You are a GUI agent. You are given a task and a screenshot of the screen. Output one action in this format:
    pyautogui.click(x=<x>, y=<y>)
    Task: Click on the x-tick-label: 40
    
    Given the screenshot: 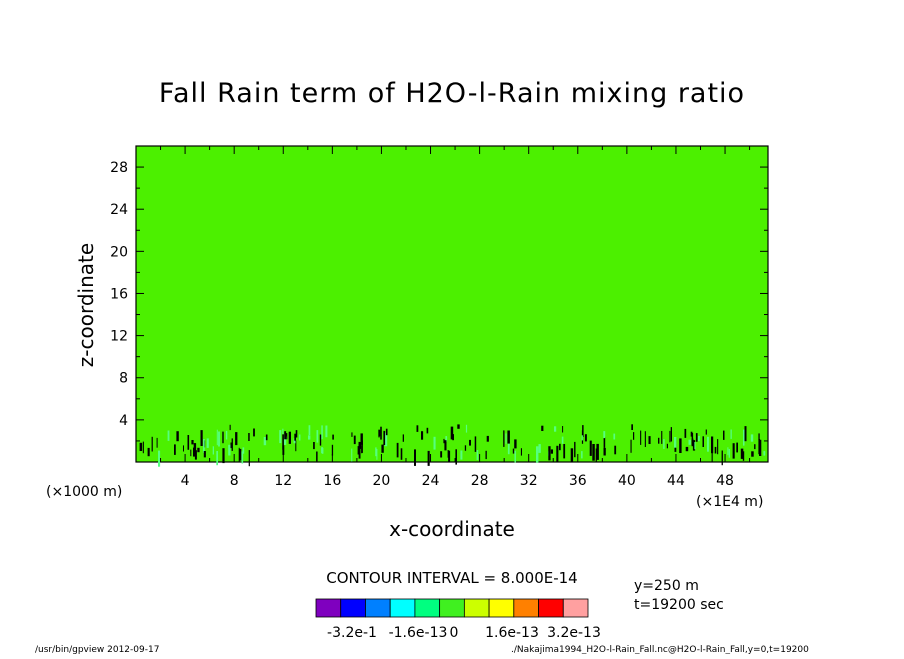 What is the action you would take?
    pyautogui.click(x=627, y=481)
    